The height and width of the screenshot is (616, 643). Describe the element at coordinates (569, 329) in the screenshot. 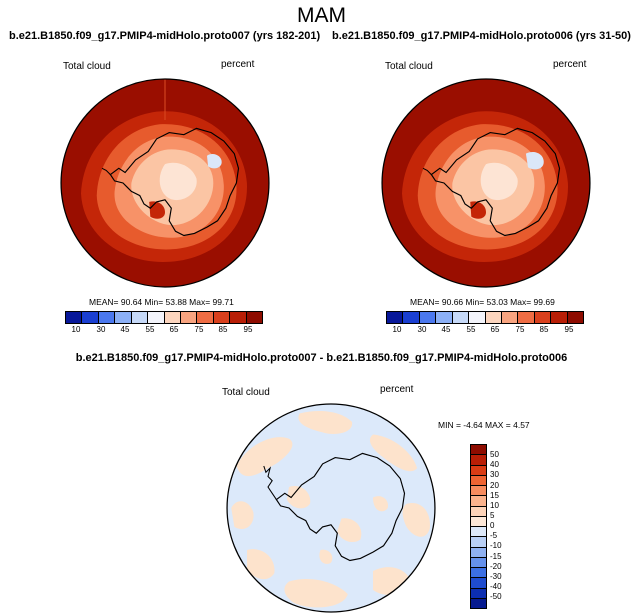

I see `panel2-tick: 95` at that location.